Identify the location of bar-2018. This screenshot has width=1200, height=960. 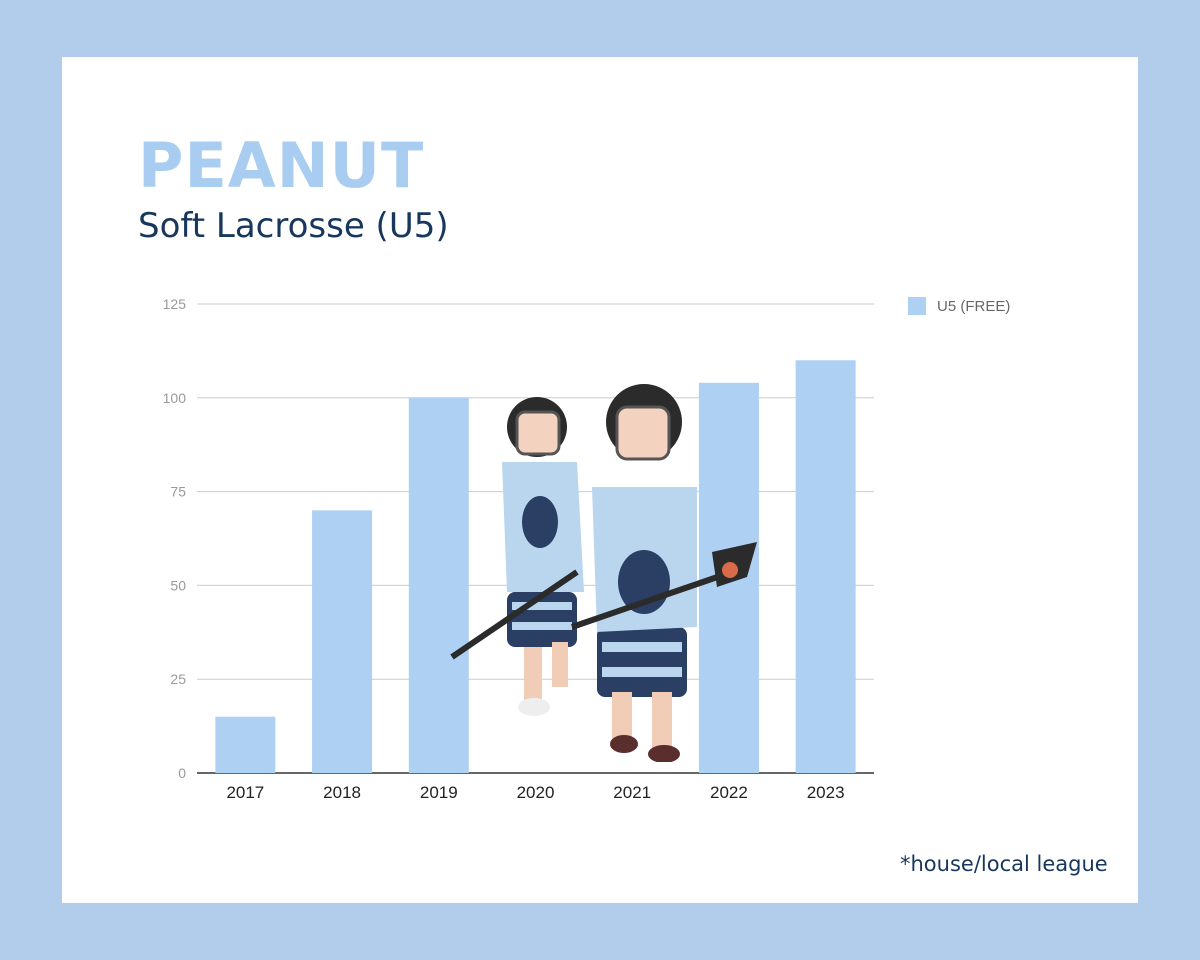
(342, 641).